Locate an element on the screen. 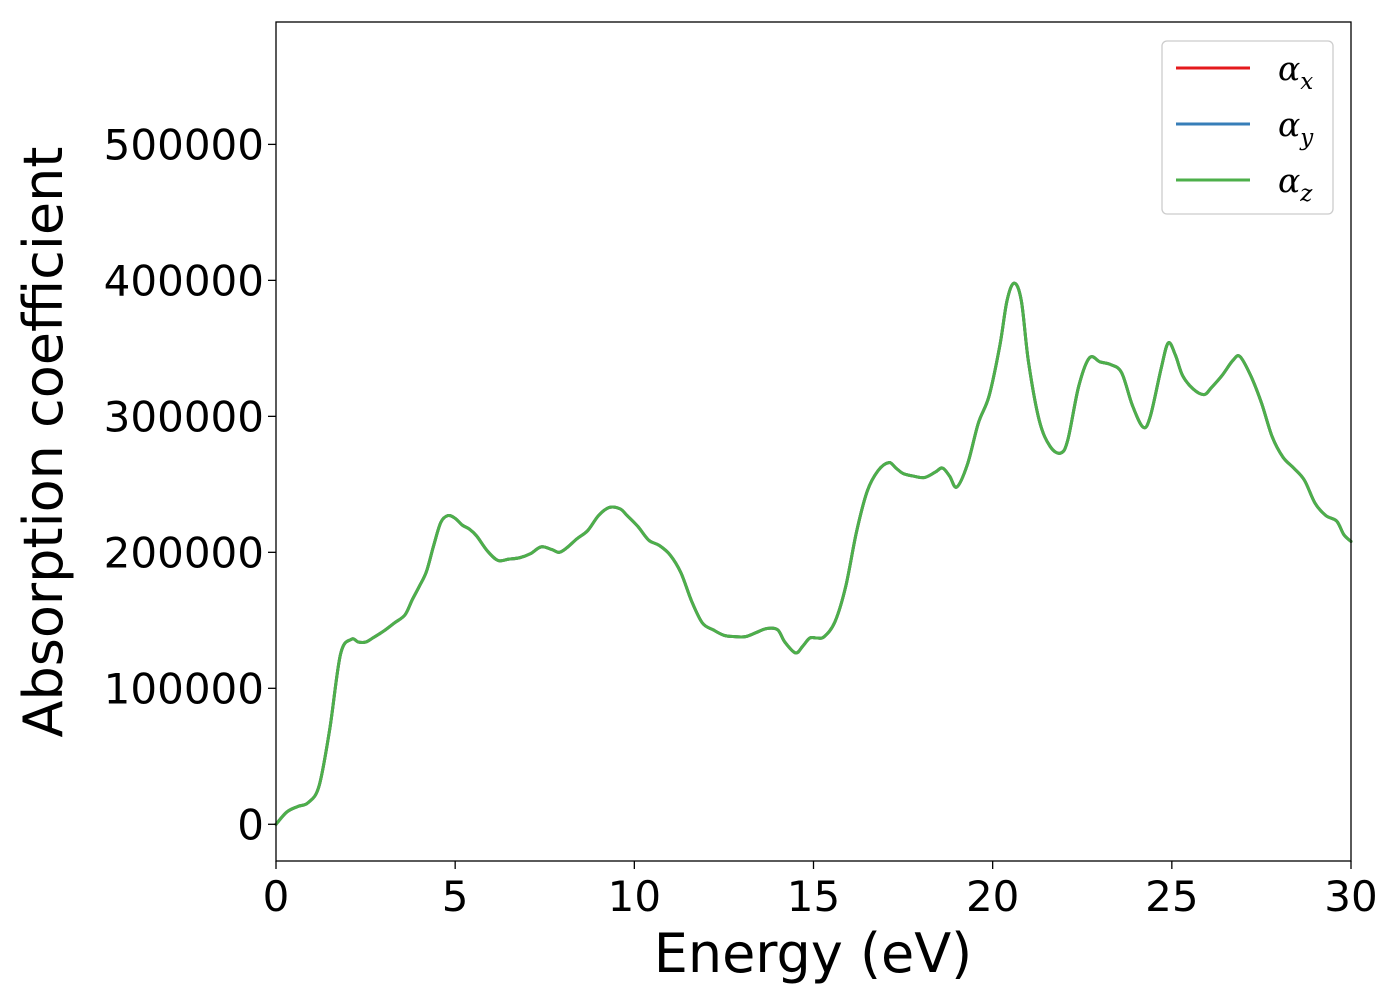 The image size is (1400, 1000). x-tick-label: 30 is located at coordinates (1350, 896).